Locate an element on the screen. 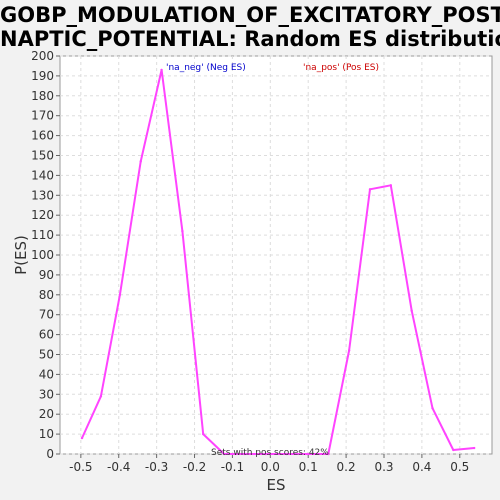 The width and height of the screenshot is (500, 500). y-tick-label: 60 is located at coordinates (46, 335).